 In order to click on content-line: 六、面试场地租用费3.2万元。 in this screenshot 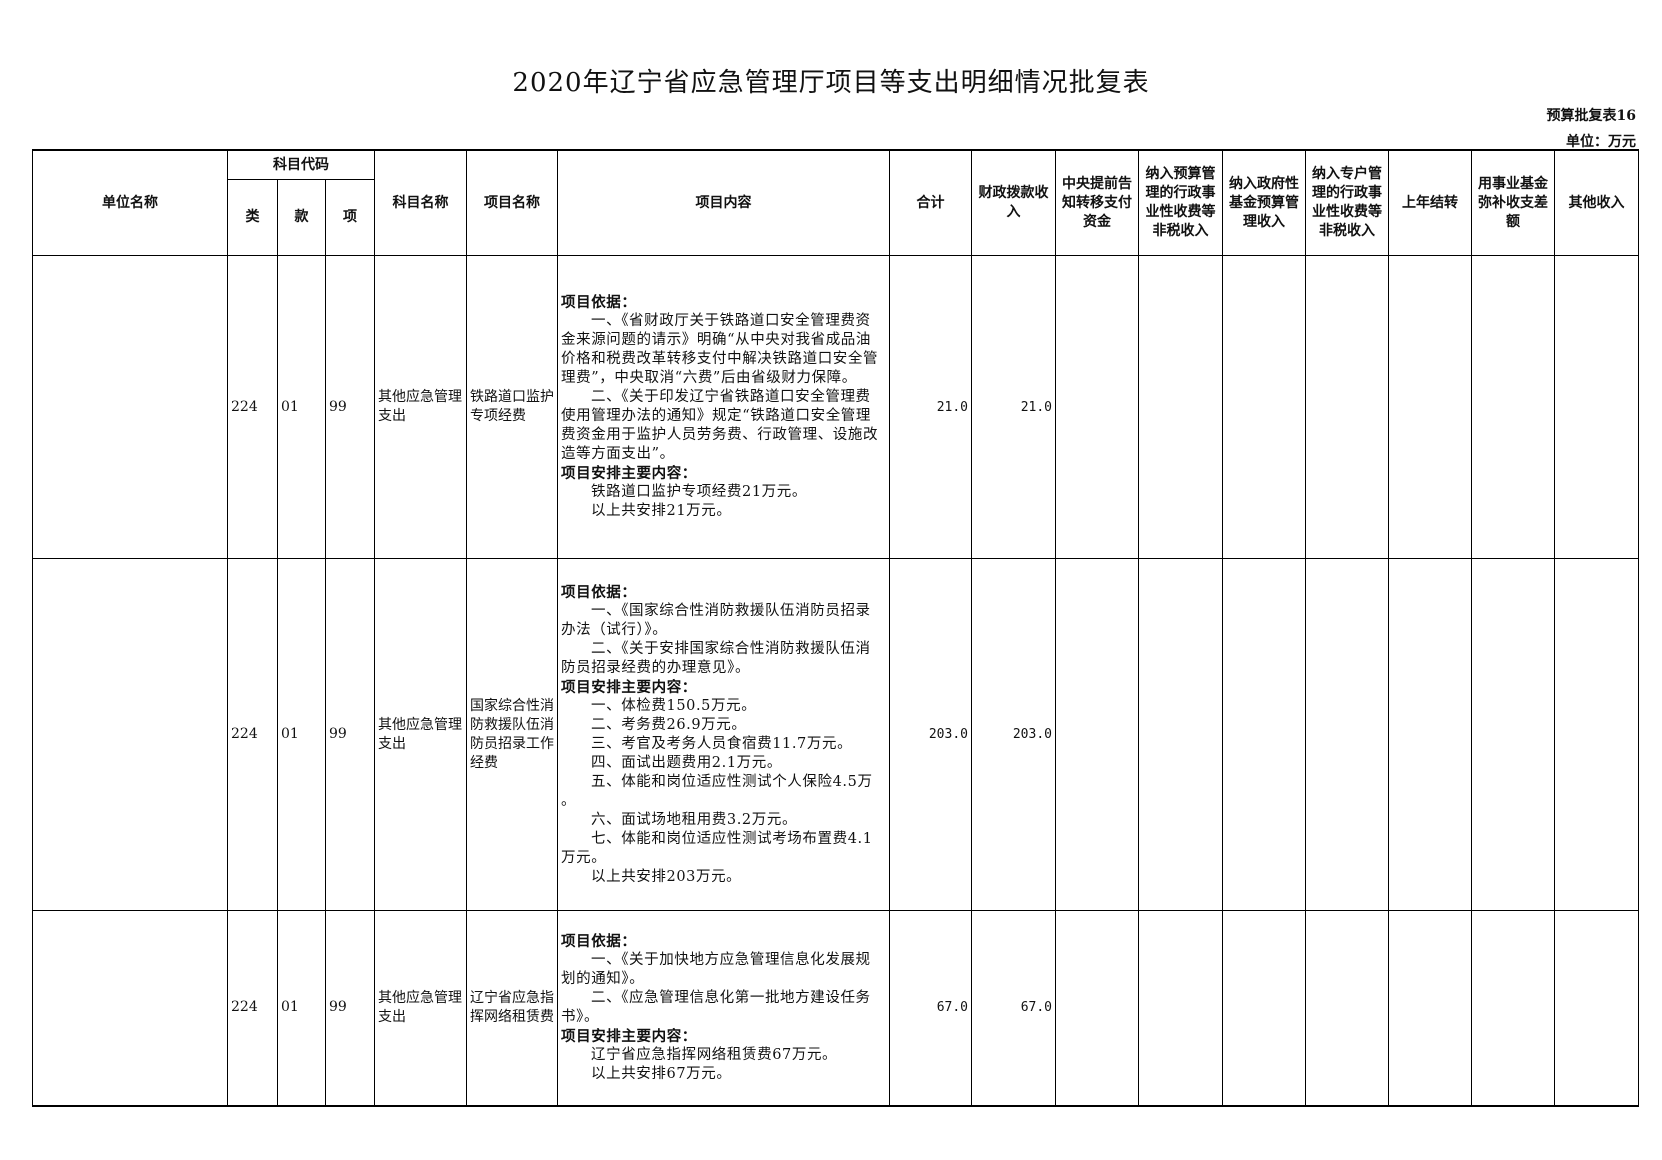, I will do `click(694, 819)`.